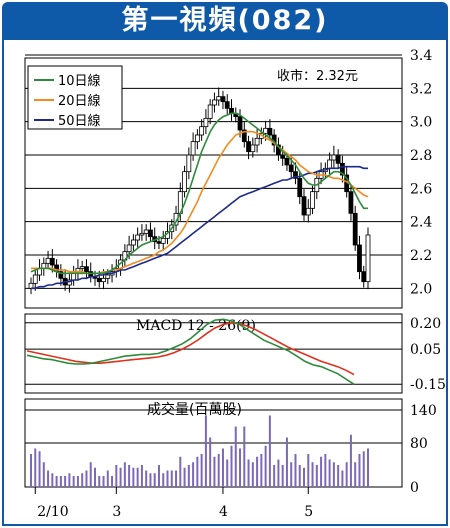 This screenshot has height=528, width=450. I want to click on title-bar: 第一視頻(082), so click(225, 21).